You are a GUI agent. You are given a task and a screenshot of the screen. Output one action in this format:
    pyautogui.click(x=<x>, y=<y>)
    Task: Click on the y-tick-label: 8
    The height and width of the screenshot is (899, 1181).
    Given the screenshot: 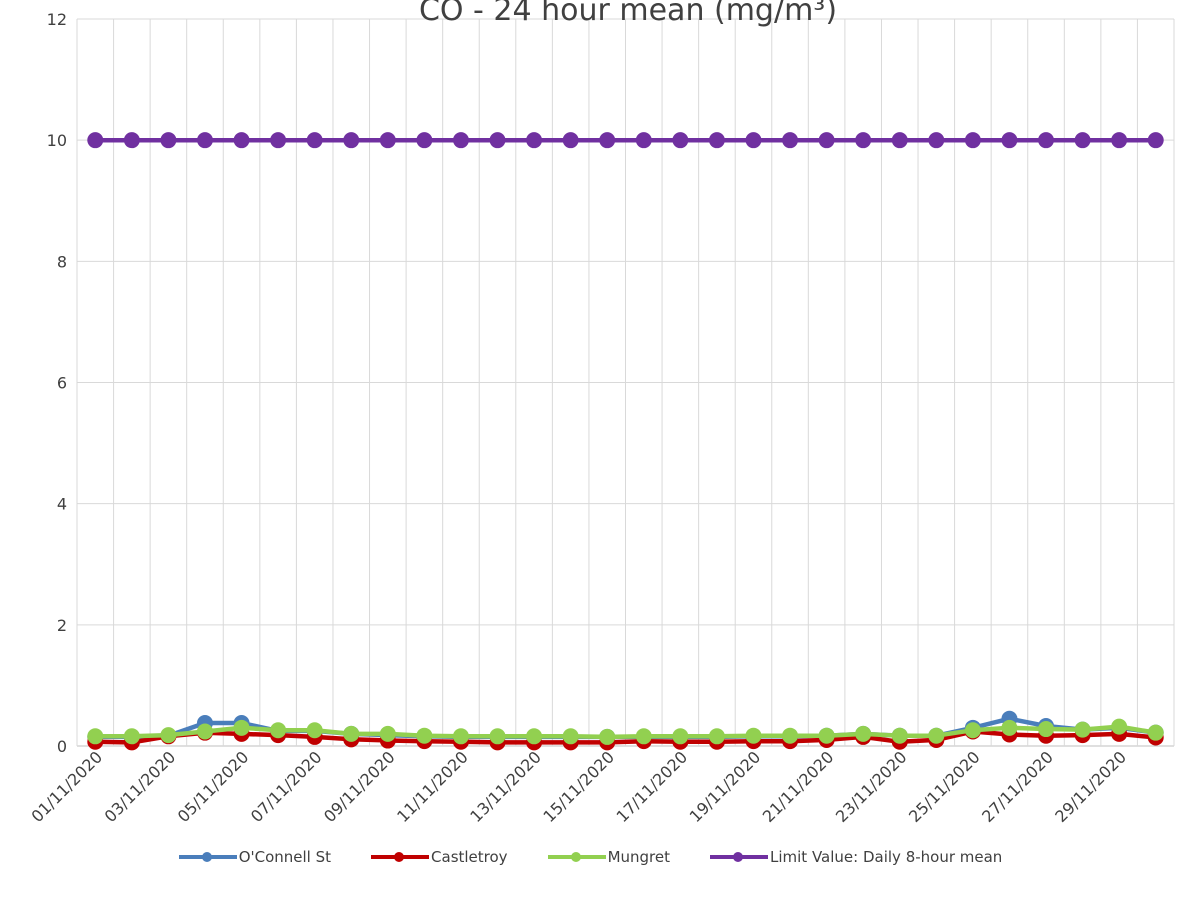 What is the action you would take?
    pyautogui.click(x=62, y=261)
    